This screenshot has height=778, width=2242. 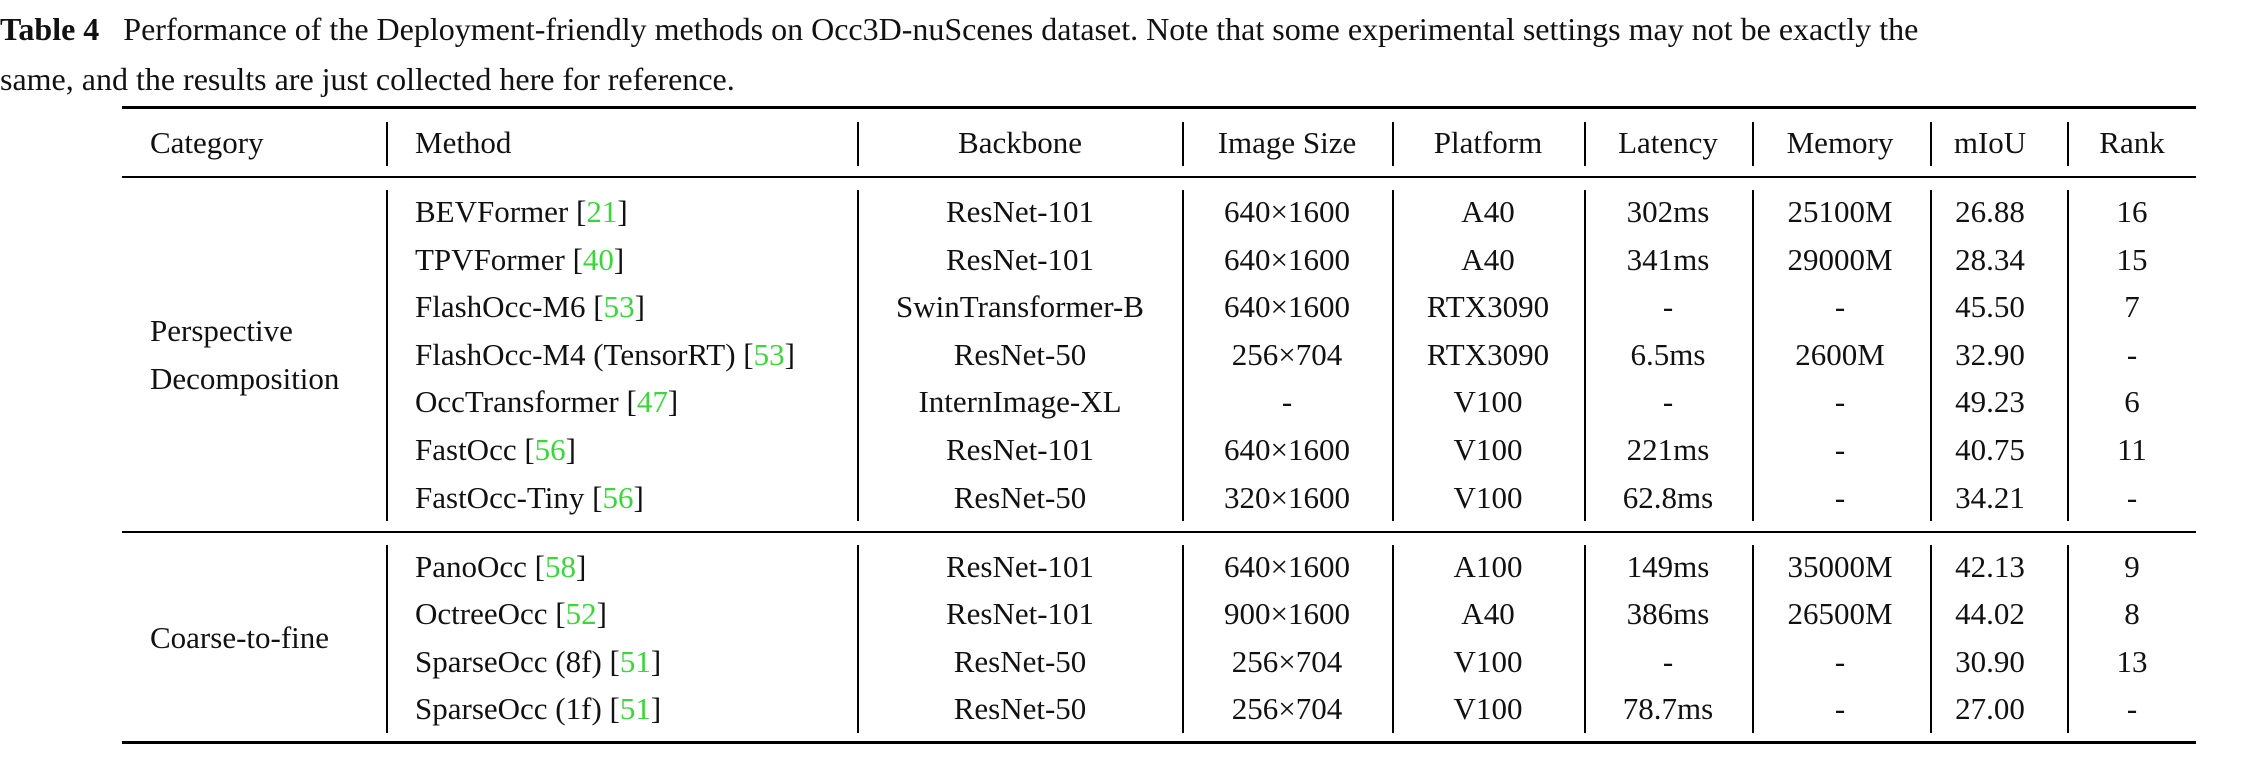 What do you see at coordinates (2132, 613) in the screenshot?
I see `cell-rank: 8` at bounding box center [2132, 613].